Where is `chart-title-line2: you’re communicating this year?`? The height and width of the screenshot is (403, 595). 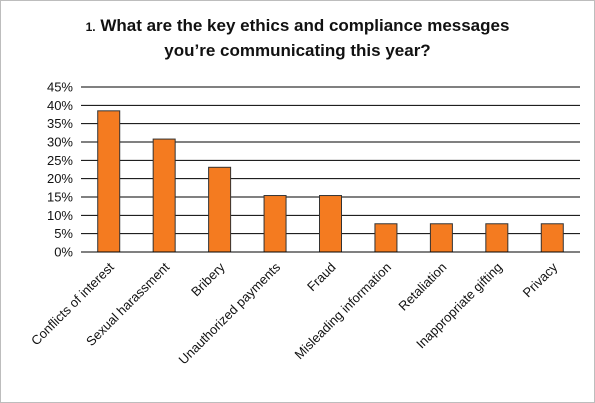
chart-title-line2: you’re communicating this year? is located at coordinates (297, 50).